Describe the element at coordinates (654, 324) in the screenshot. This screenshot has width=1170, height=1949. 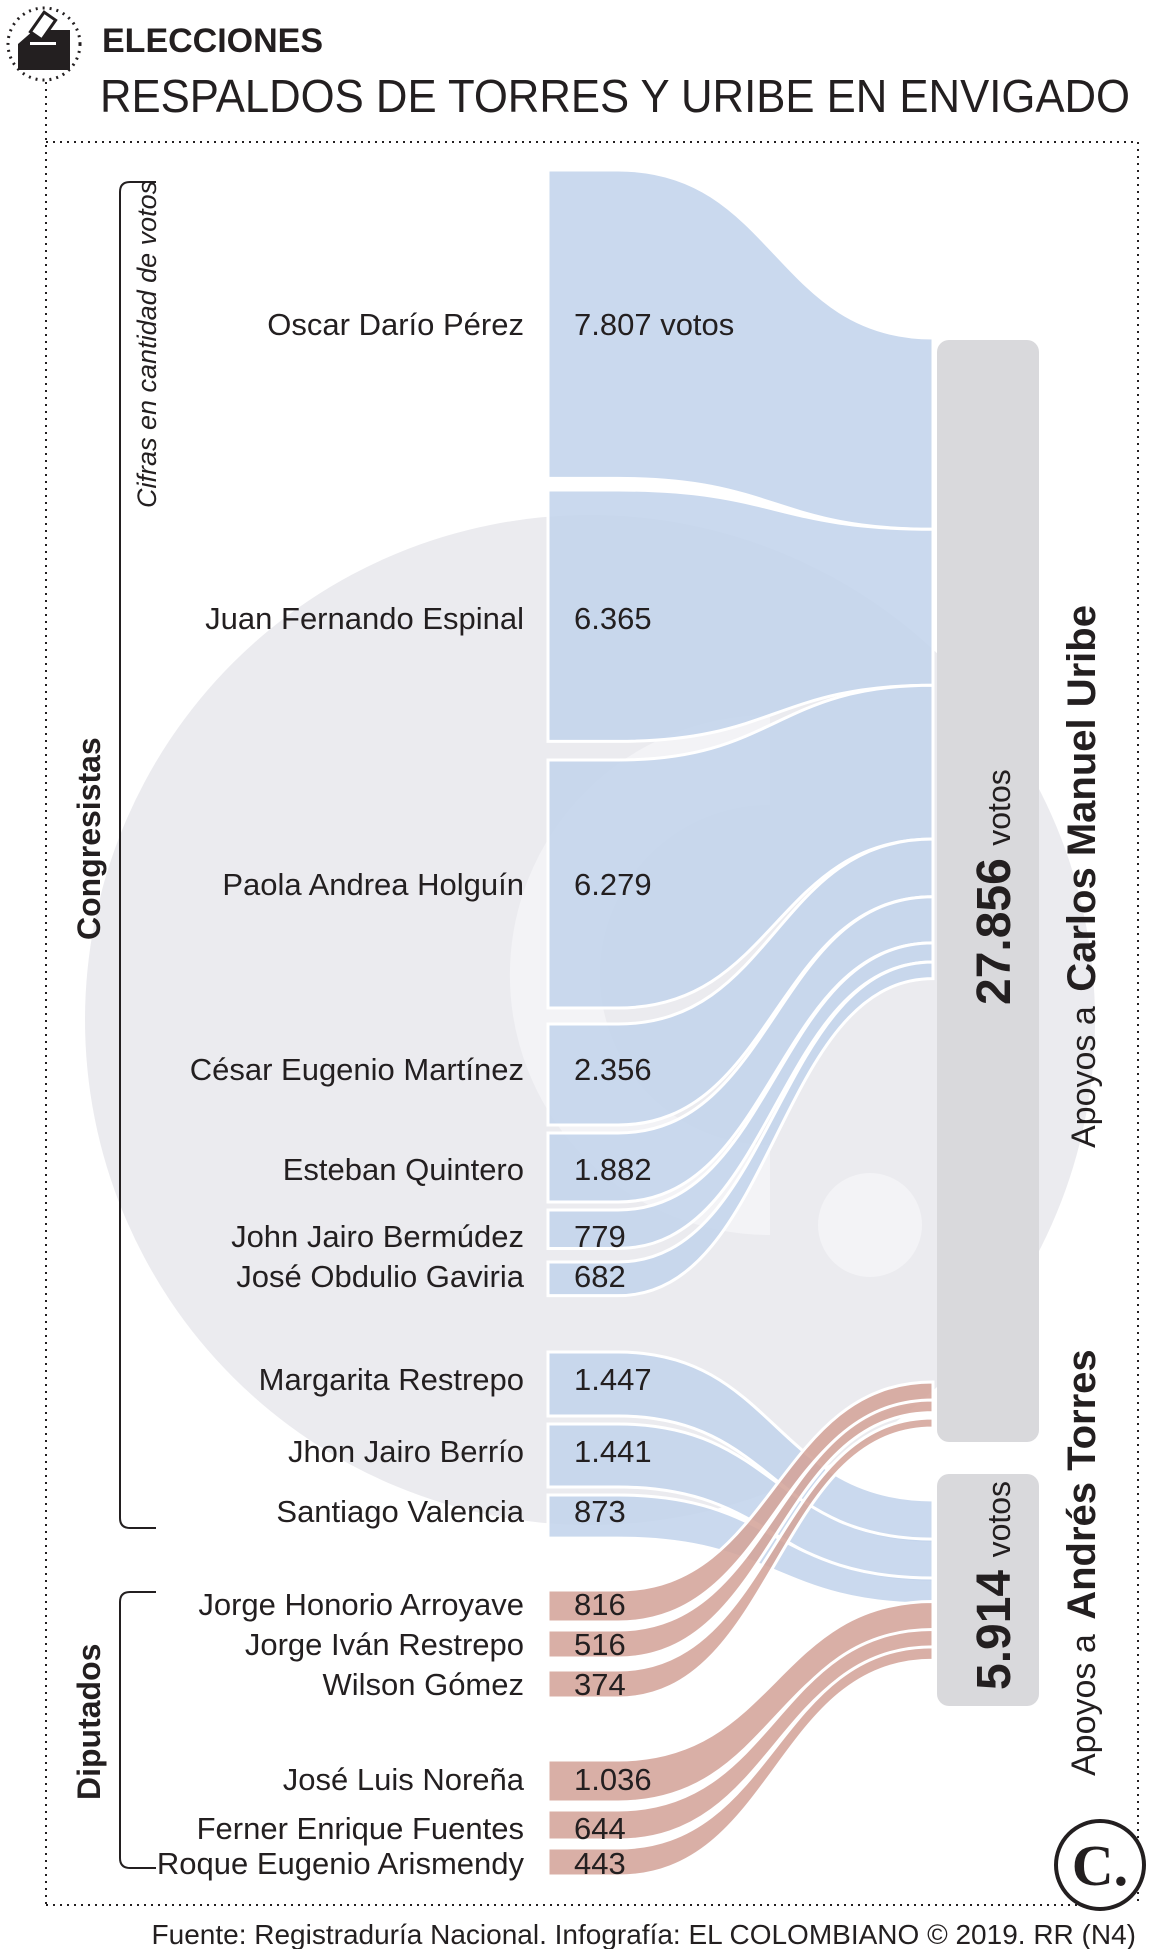
I see `supporter-votes: 7.807 votos` at that location.